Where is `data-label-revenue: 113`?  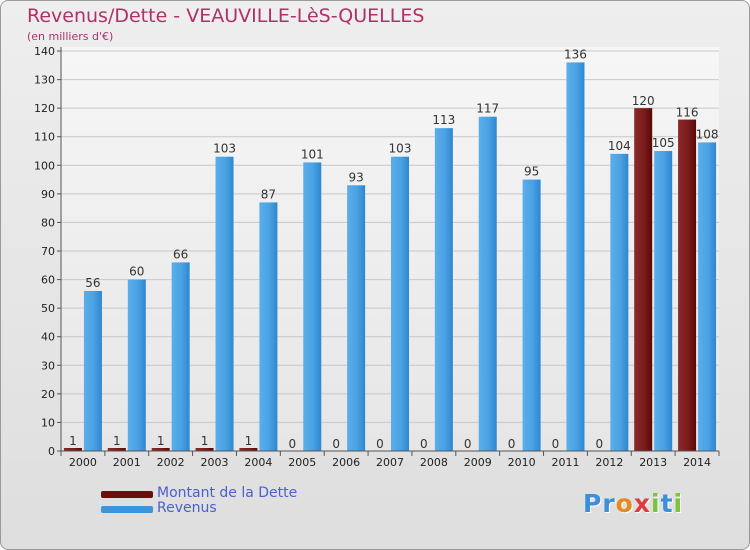
data-label-revenue: 113 is located at coordinates (443, 120).